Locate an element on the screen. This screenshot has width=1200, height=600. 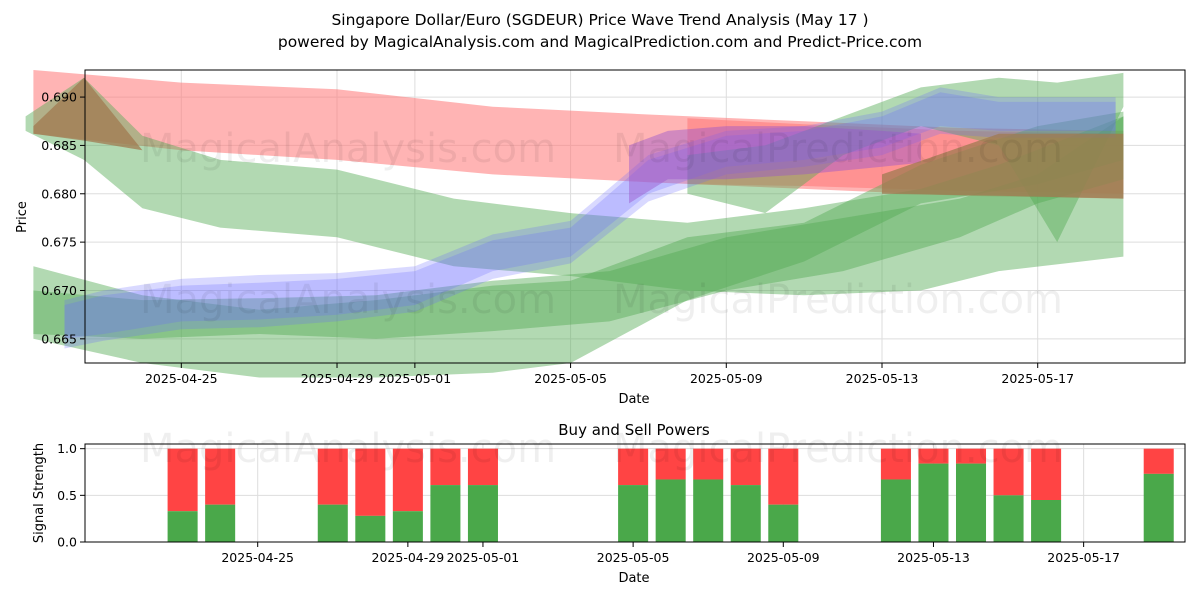
watermark-prediction-mid: MagicalPrediction.com is located at coordinates (838, 300).